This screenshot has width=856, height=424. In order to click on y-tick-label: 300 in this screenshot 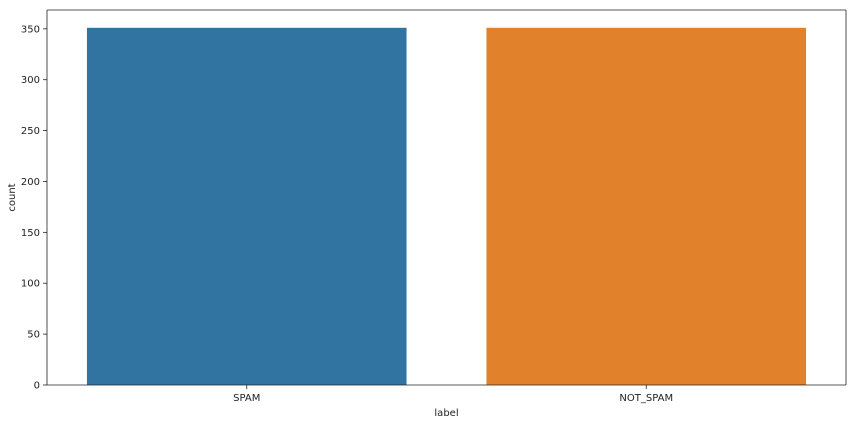, I will do `click(30, 80)`.